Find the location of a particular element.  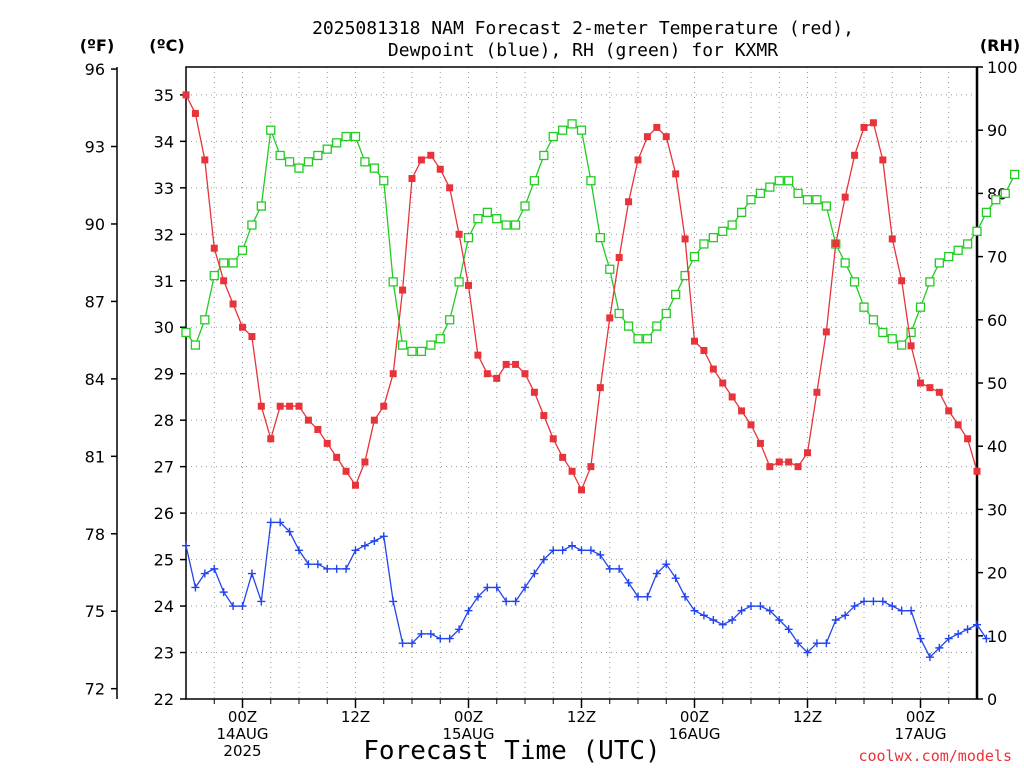

celsius-unit-label: (ºC) is located at coordinates (166, 45).